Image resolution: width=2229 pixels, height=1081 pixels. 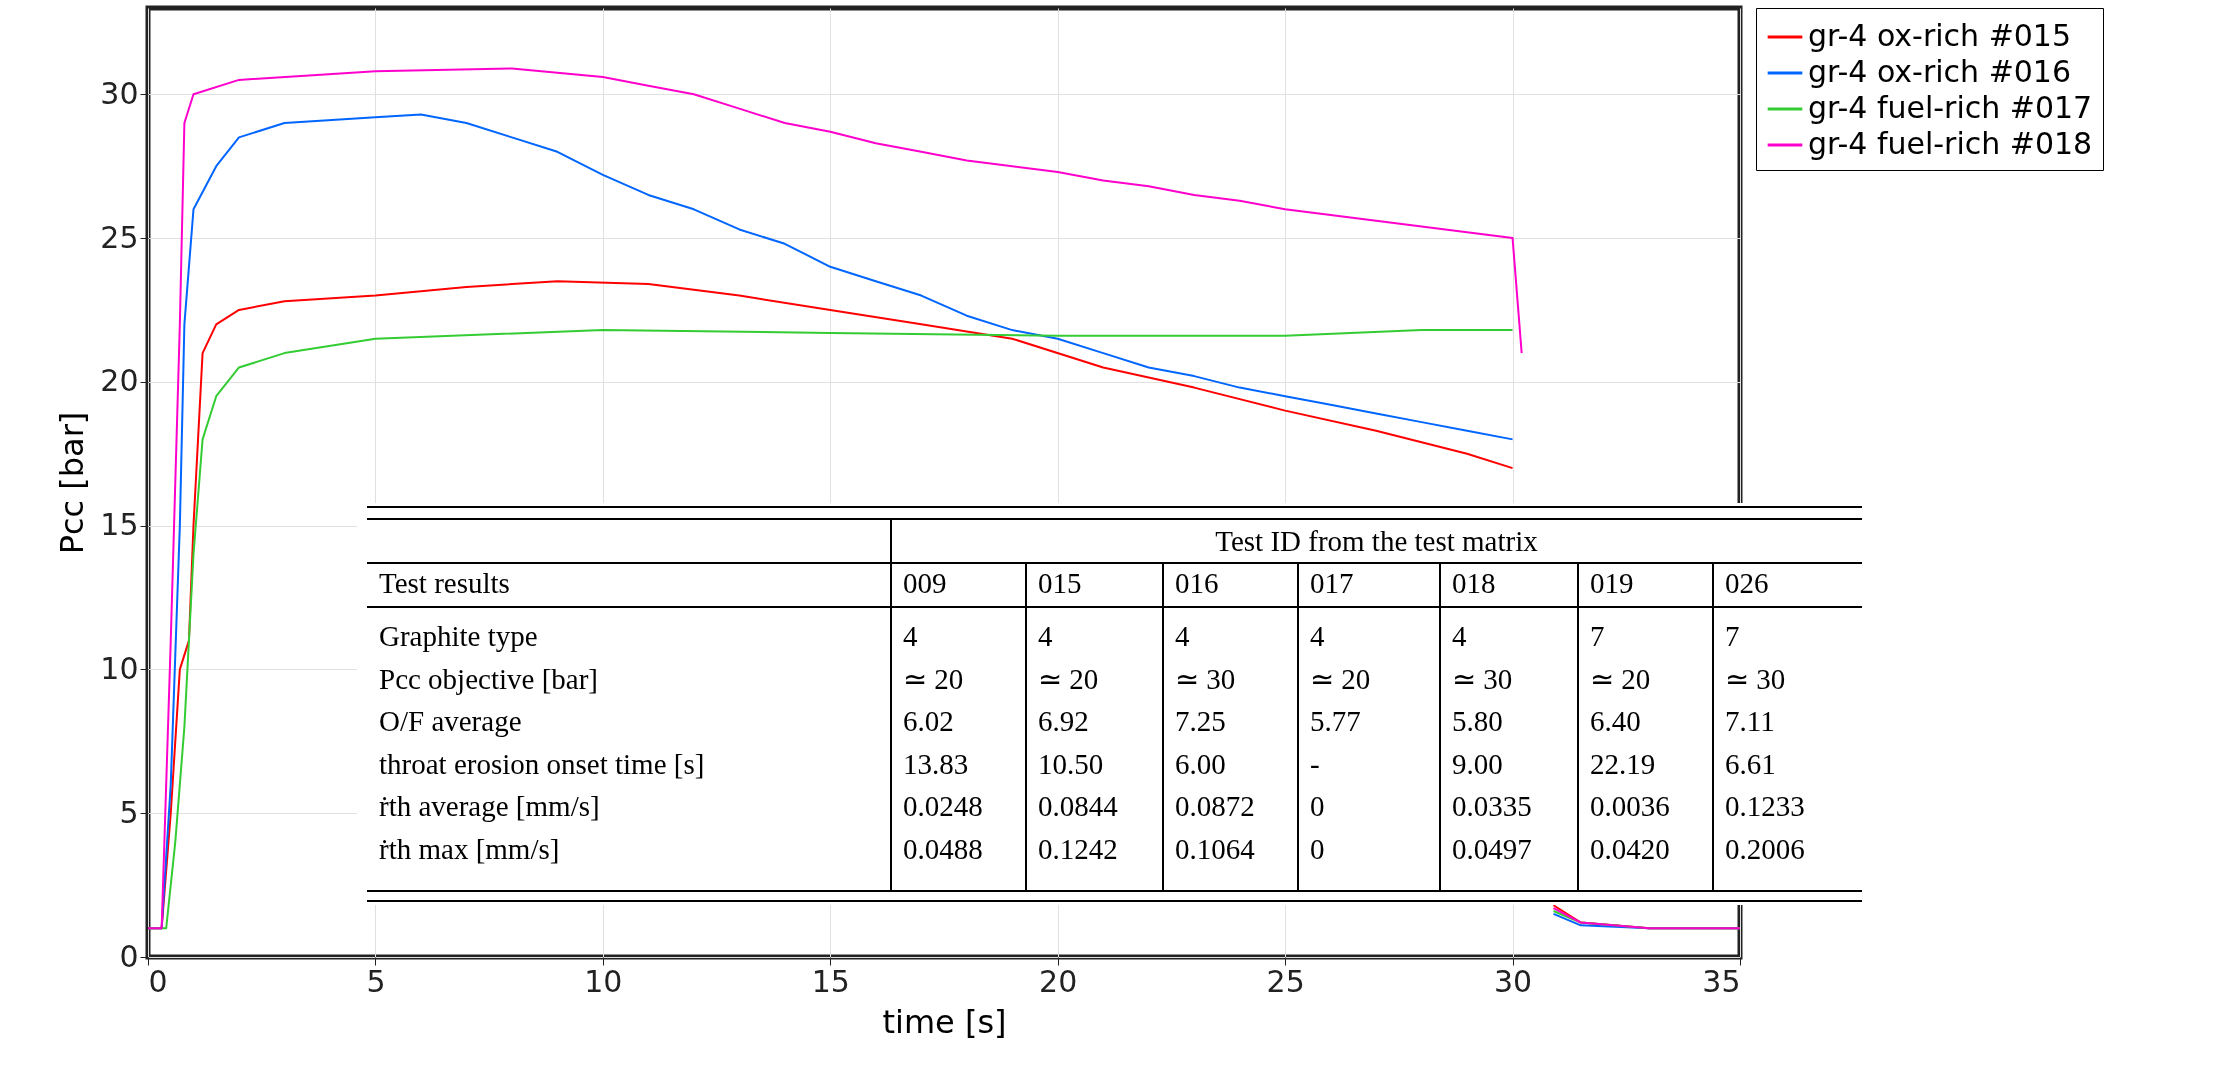 What do you see at coordinates (1623, 764) in the screenshot?
I see `annotation: 22.19` at bounding box center [1623, 764].